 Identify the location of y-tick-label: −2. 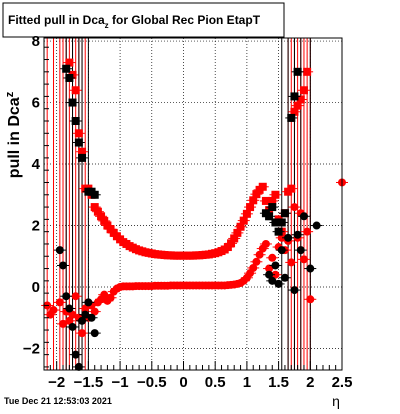
(31, 348).